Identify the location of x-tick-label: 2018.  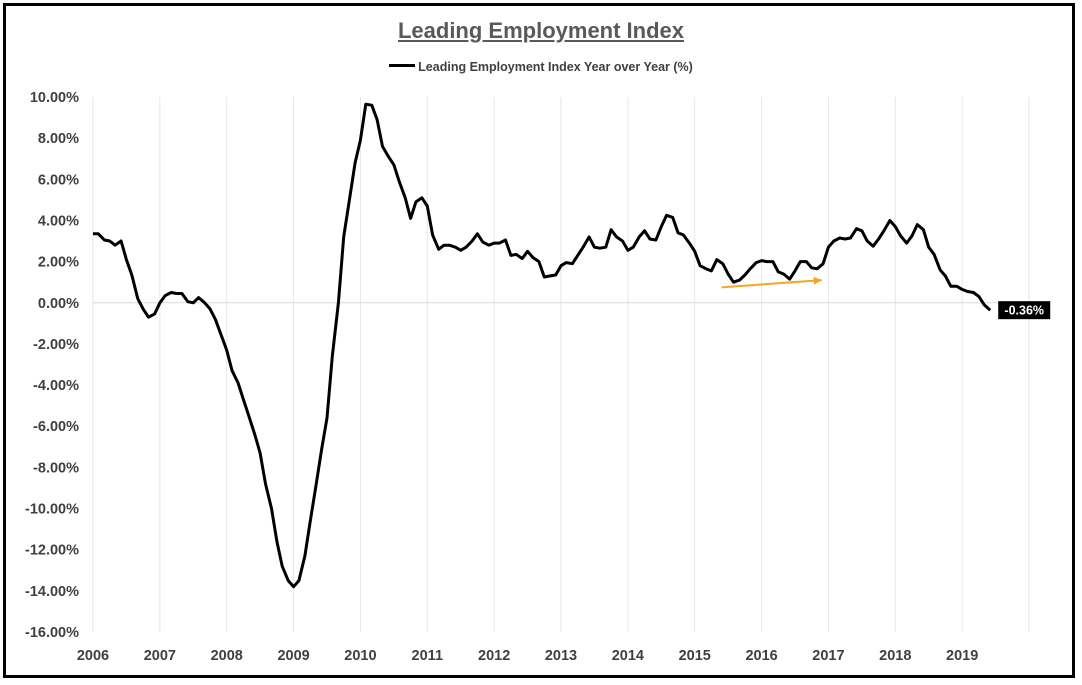
(895, 656).